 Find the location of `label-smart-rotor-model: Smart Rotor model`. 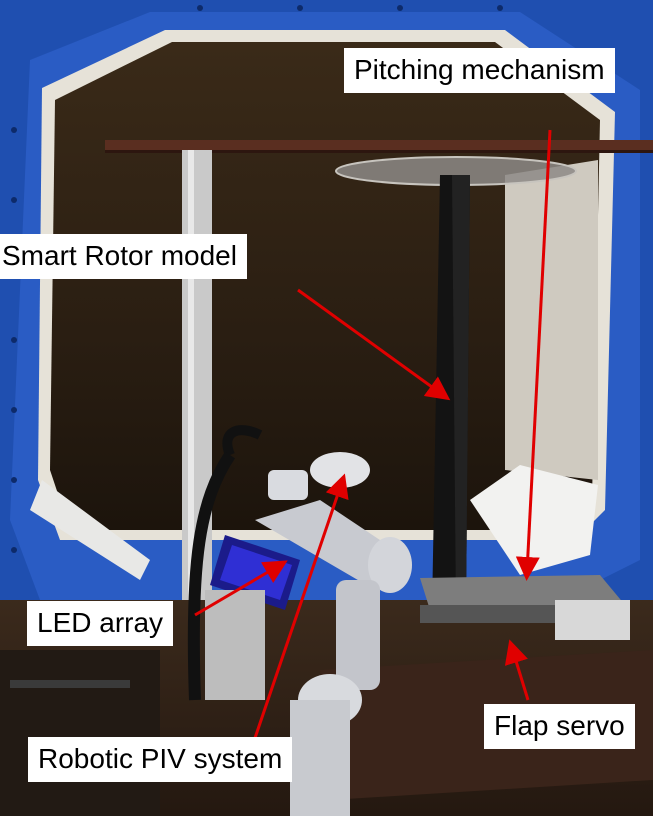

label-smart-rotor-model: Smart Rotor model is located at coordinates (123, 256).